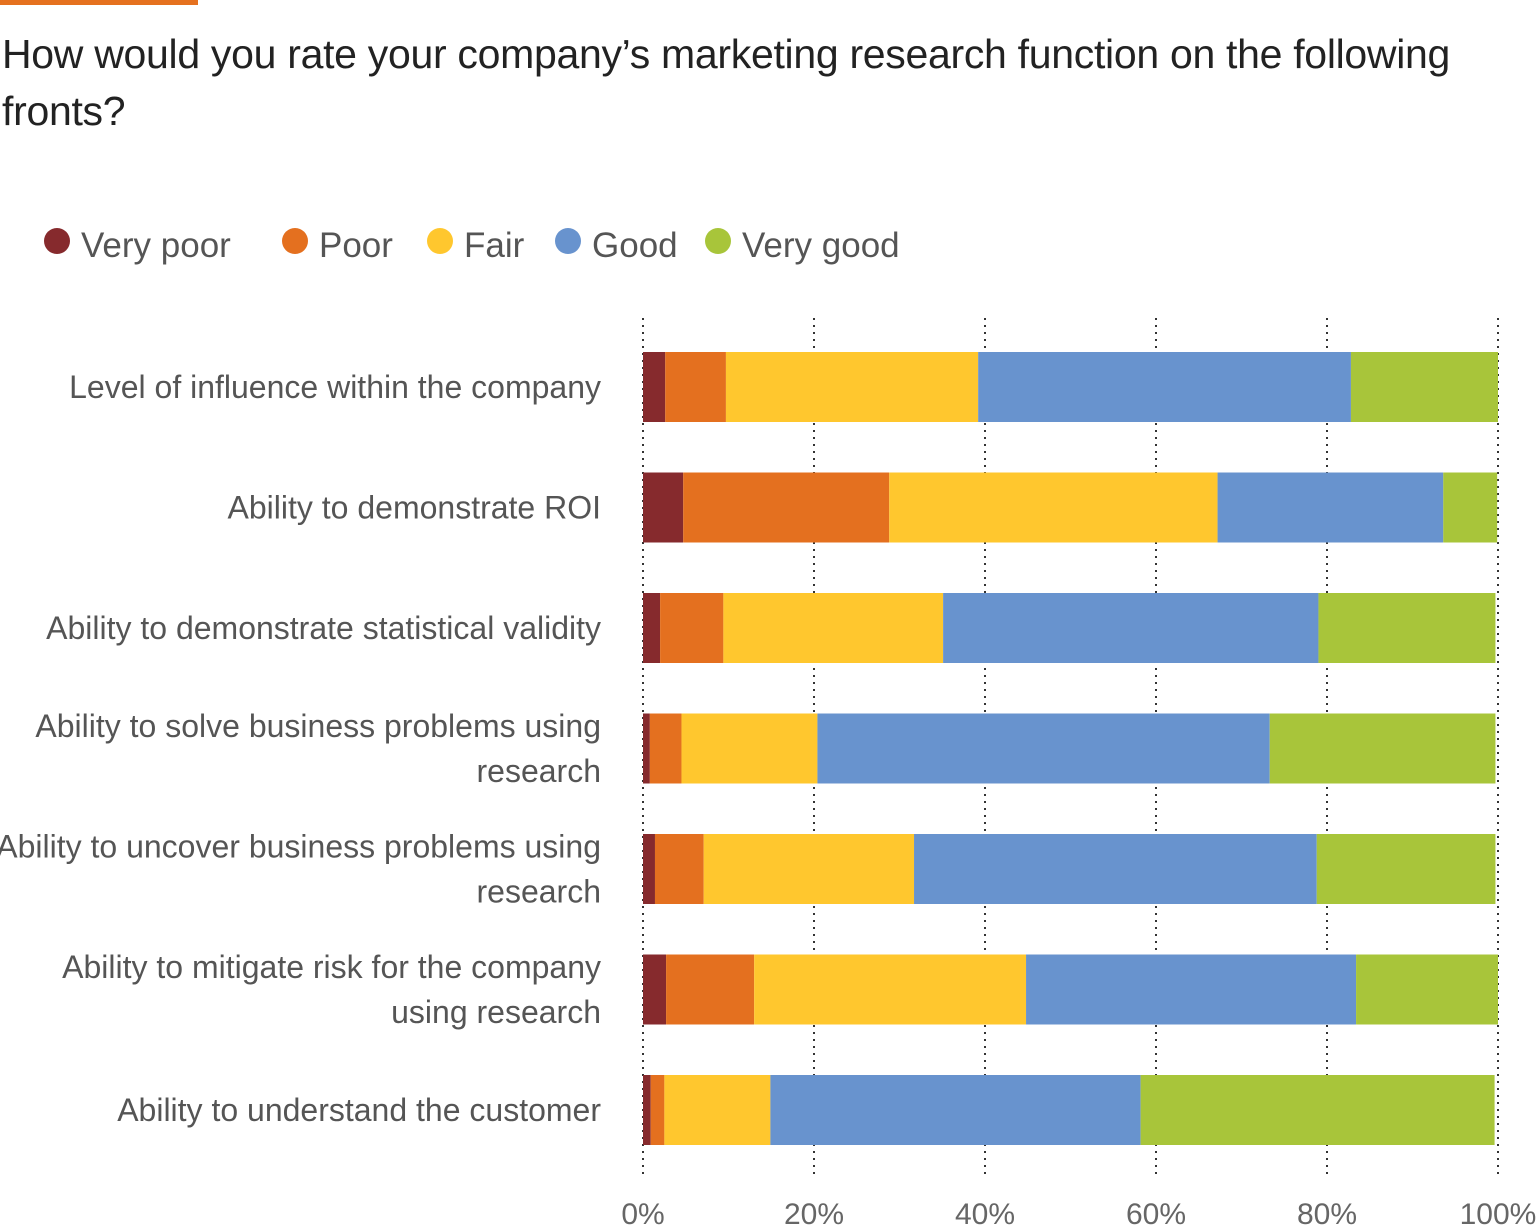 The width and height of the screenshot is (1536, 1229). Describe the element at coordinates (1156, 1213) in the screenshot. I see `x-tick-label-3: 60%` at that location.